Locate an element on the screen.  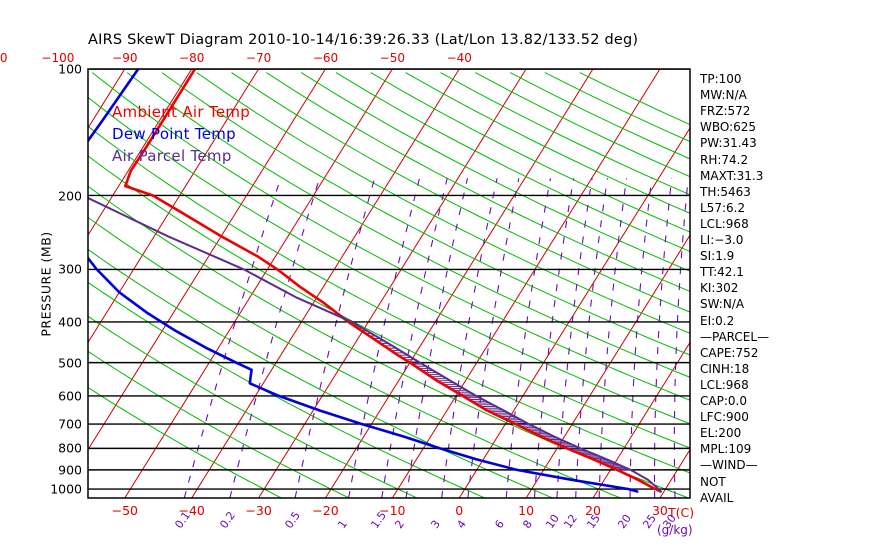
pressure-tick-label: 800 is located at coordinates (70, 448).